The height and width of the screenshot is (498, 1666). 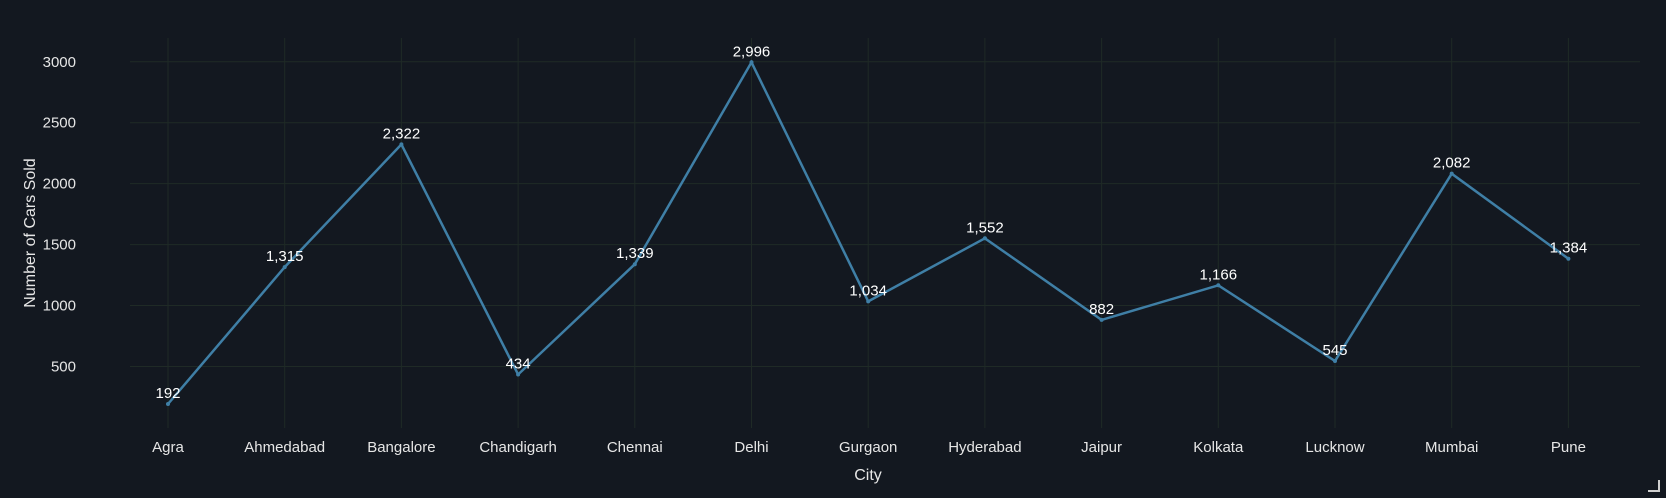 I want to click on y-axis-title: Number of Cars Sold, so click(x=30, y=232).